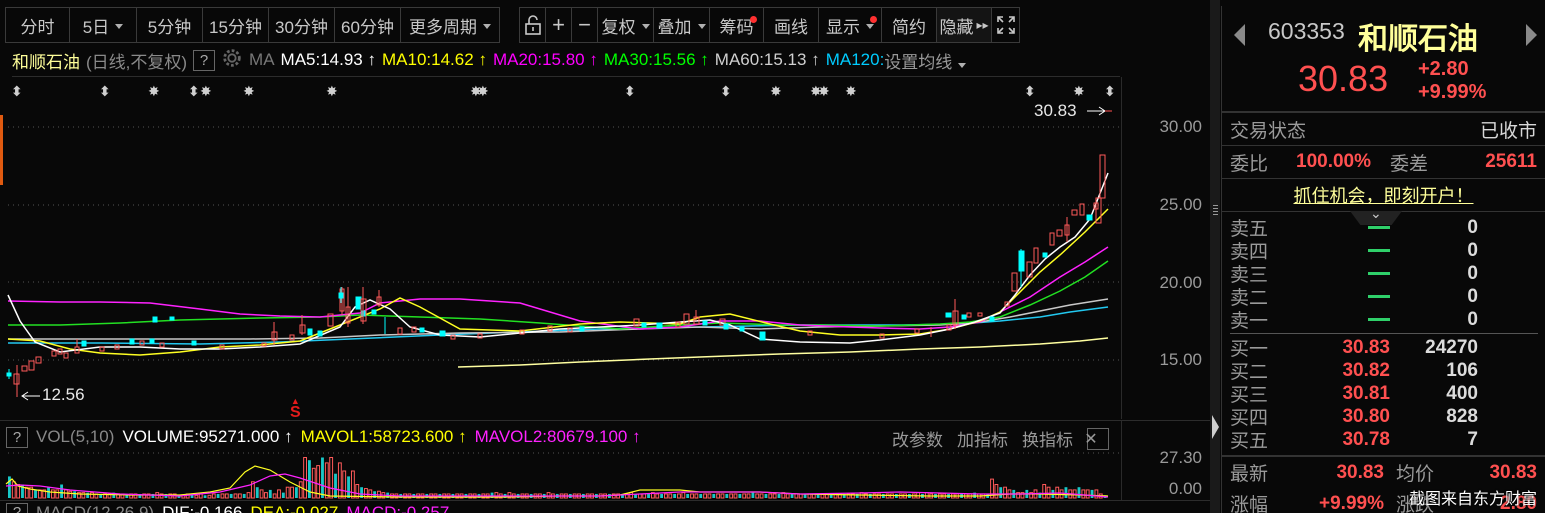  I want to click on last-price-label: 30.83, so click(1055, 110).